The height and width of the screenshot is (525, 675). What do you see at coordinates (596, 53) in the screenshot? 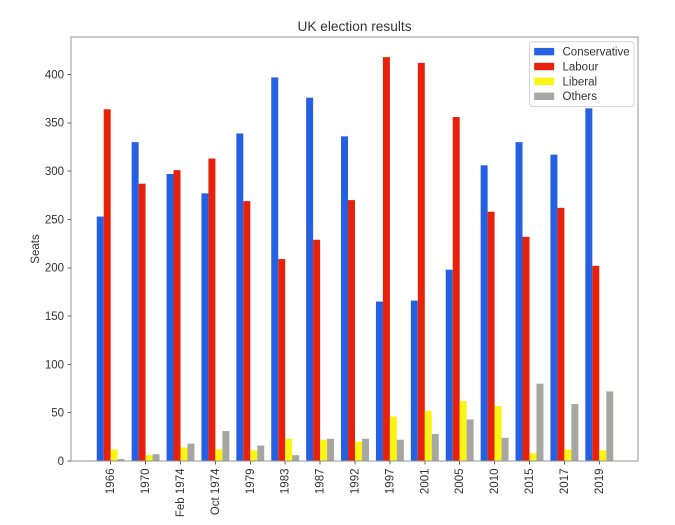
I see `svg-text: Conservative` at bounding box center [596, 53].